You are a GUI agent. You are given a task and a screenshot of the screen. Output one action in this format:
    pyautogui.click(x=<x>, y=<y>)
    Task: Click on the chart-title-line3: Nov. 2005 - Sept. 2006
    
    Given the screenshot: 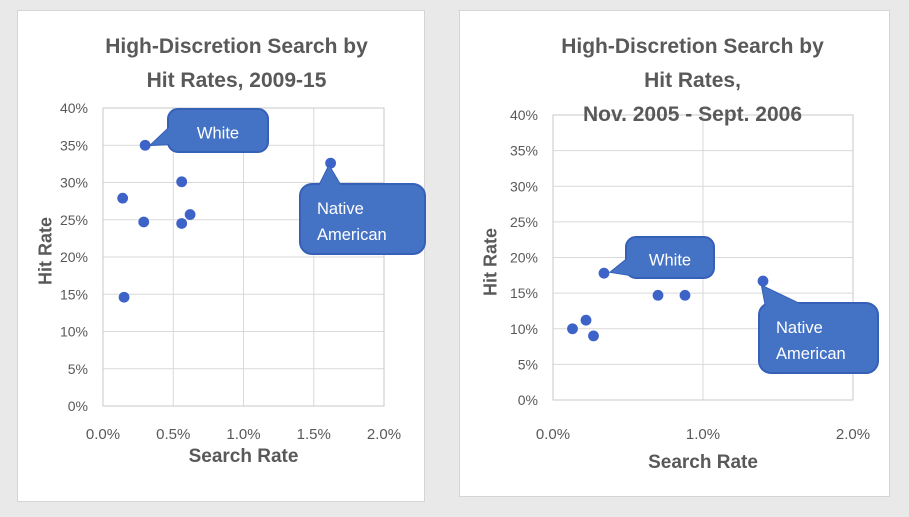 What is the action you would take?
    pyautogui.click(x=692, y=114)
    